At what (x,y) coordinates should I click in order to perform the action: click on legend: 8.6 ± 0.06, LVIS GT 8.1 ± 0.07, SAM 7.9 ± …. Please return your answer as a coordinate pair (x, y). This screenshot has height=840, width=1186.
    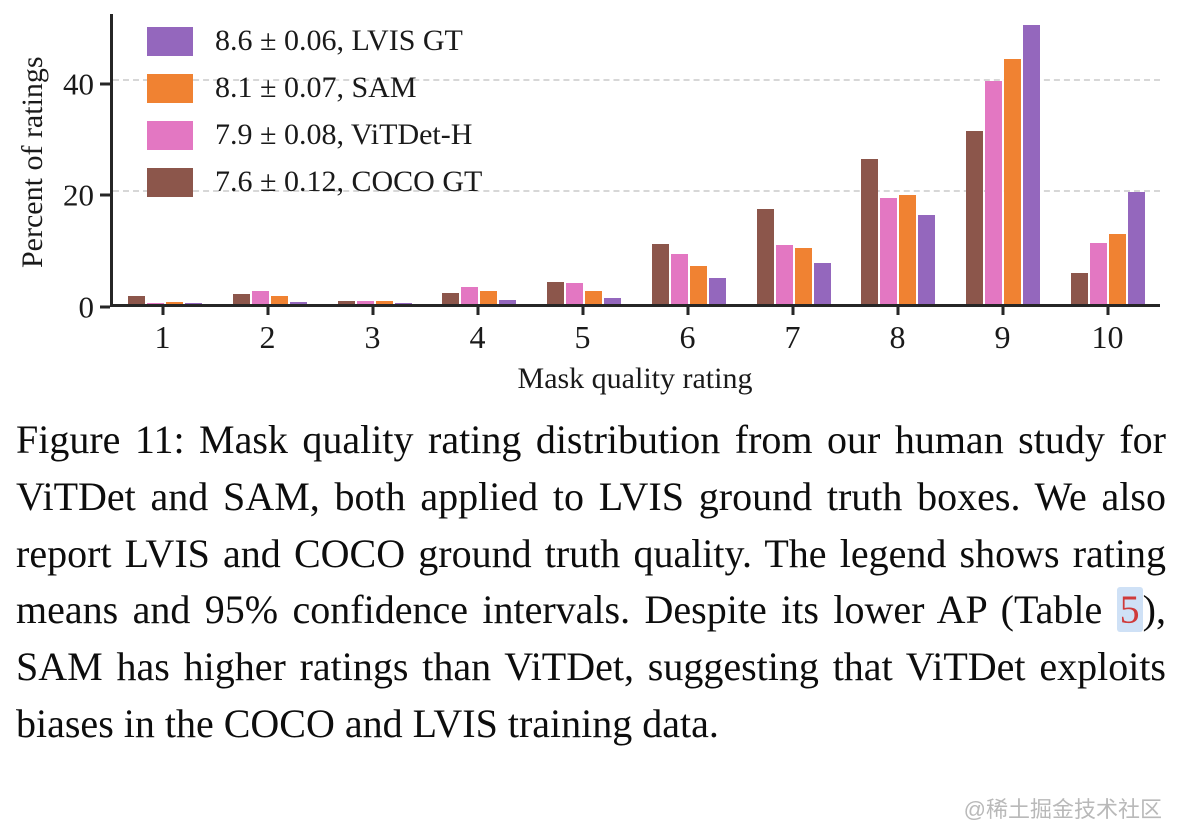
    Looking at the image, I should click on (314, 118).